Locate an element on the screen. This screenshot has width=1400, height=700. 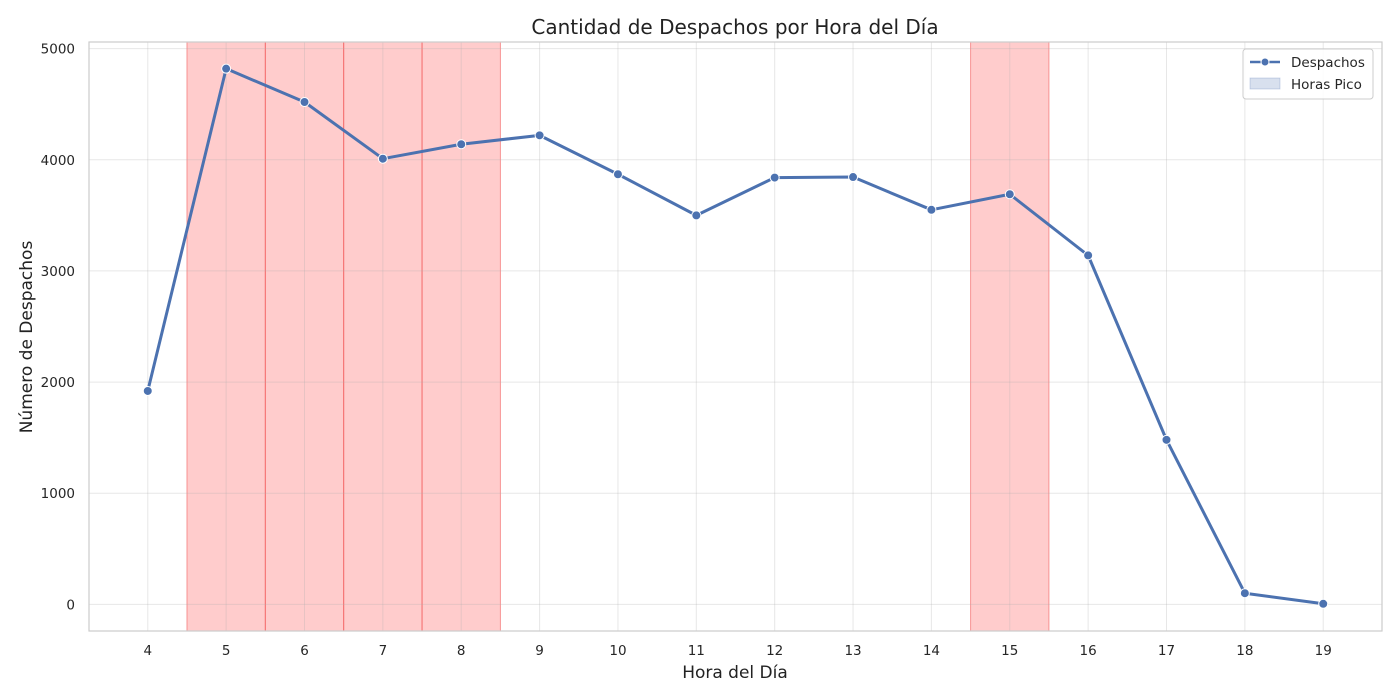
x-tick-label: 10 is located at coordinates (617, 651).